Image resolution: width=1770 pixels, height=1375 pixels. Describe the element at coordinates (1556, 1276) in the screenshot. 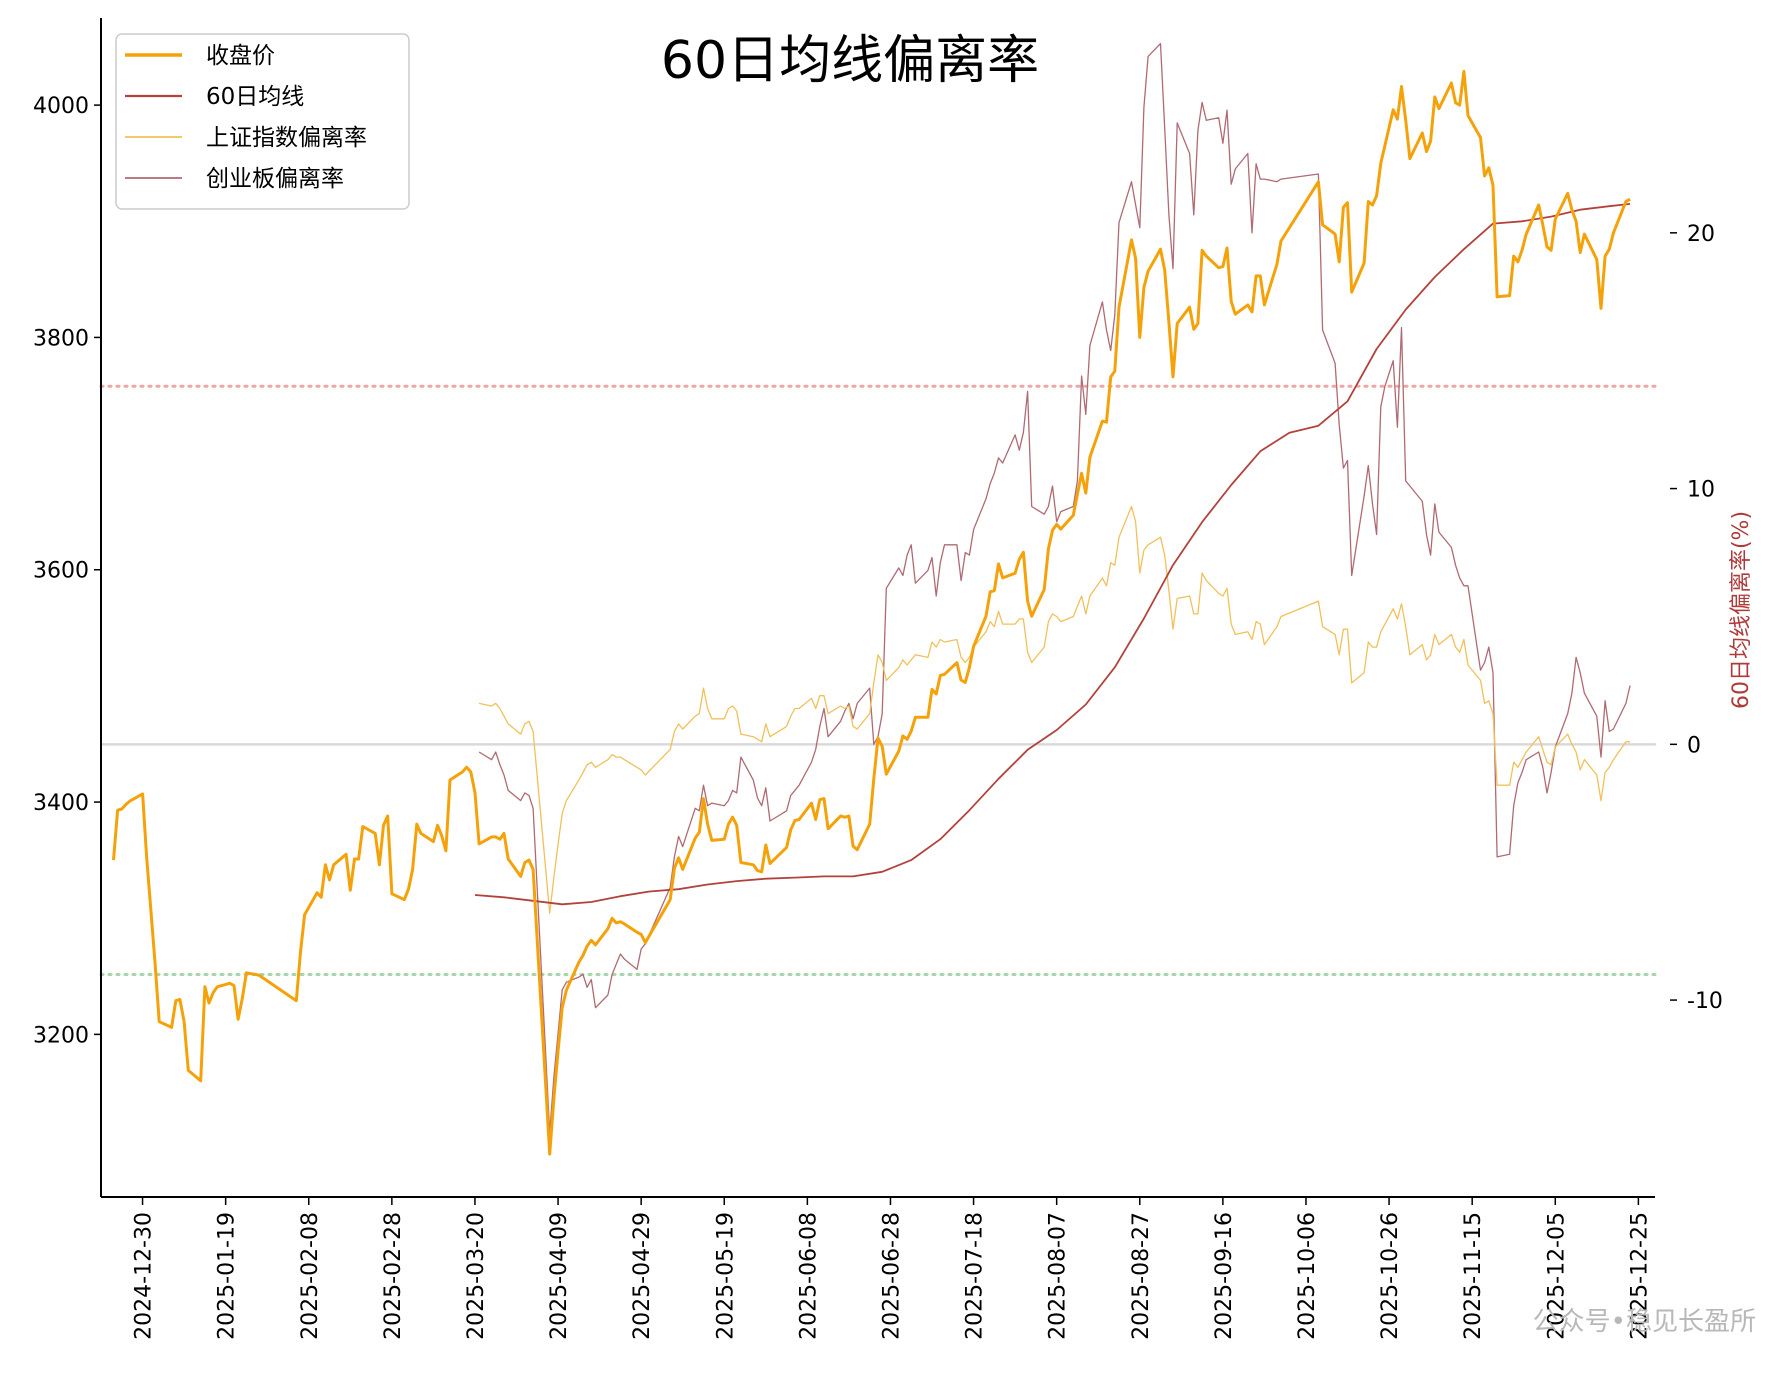

I see `x-tick-label: 2025-12-05` at that location.